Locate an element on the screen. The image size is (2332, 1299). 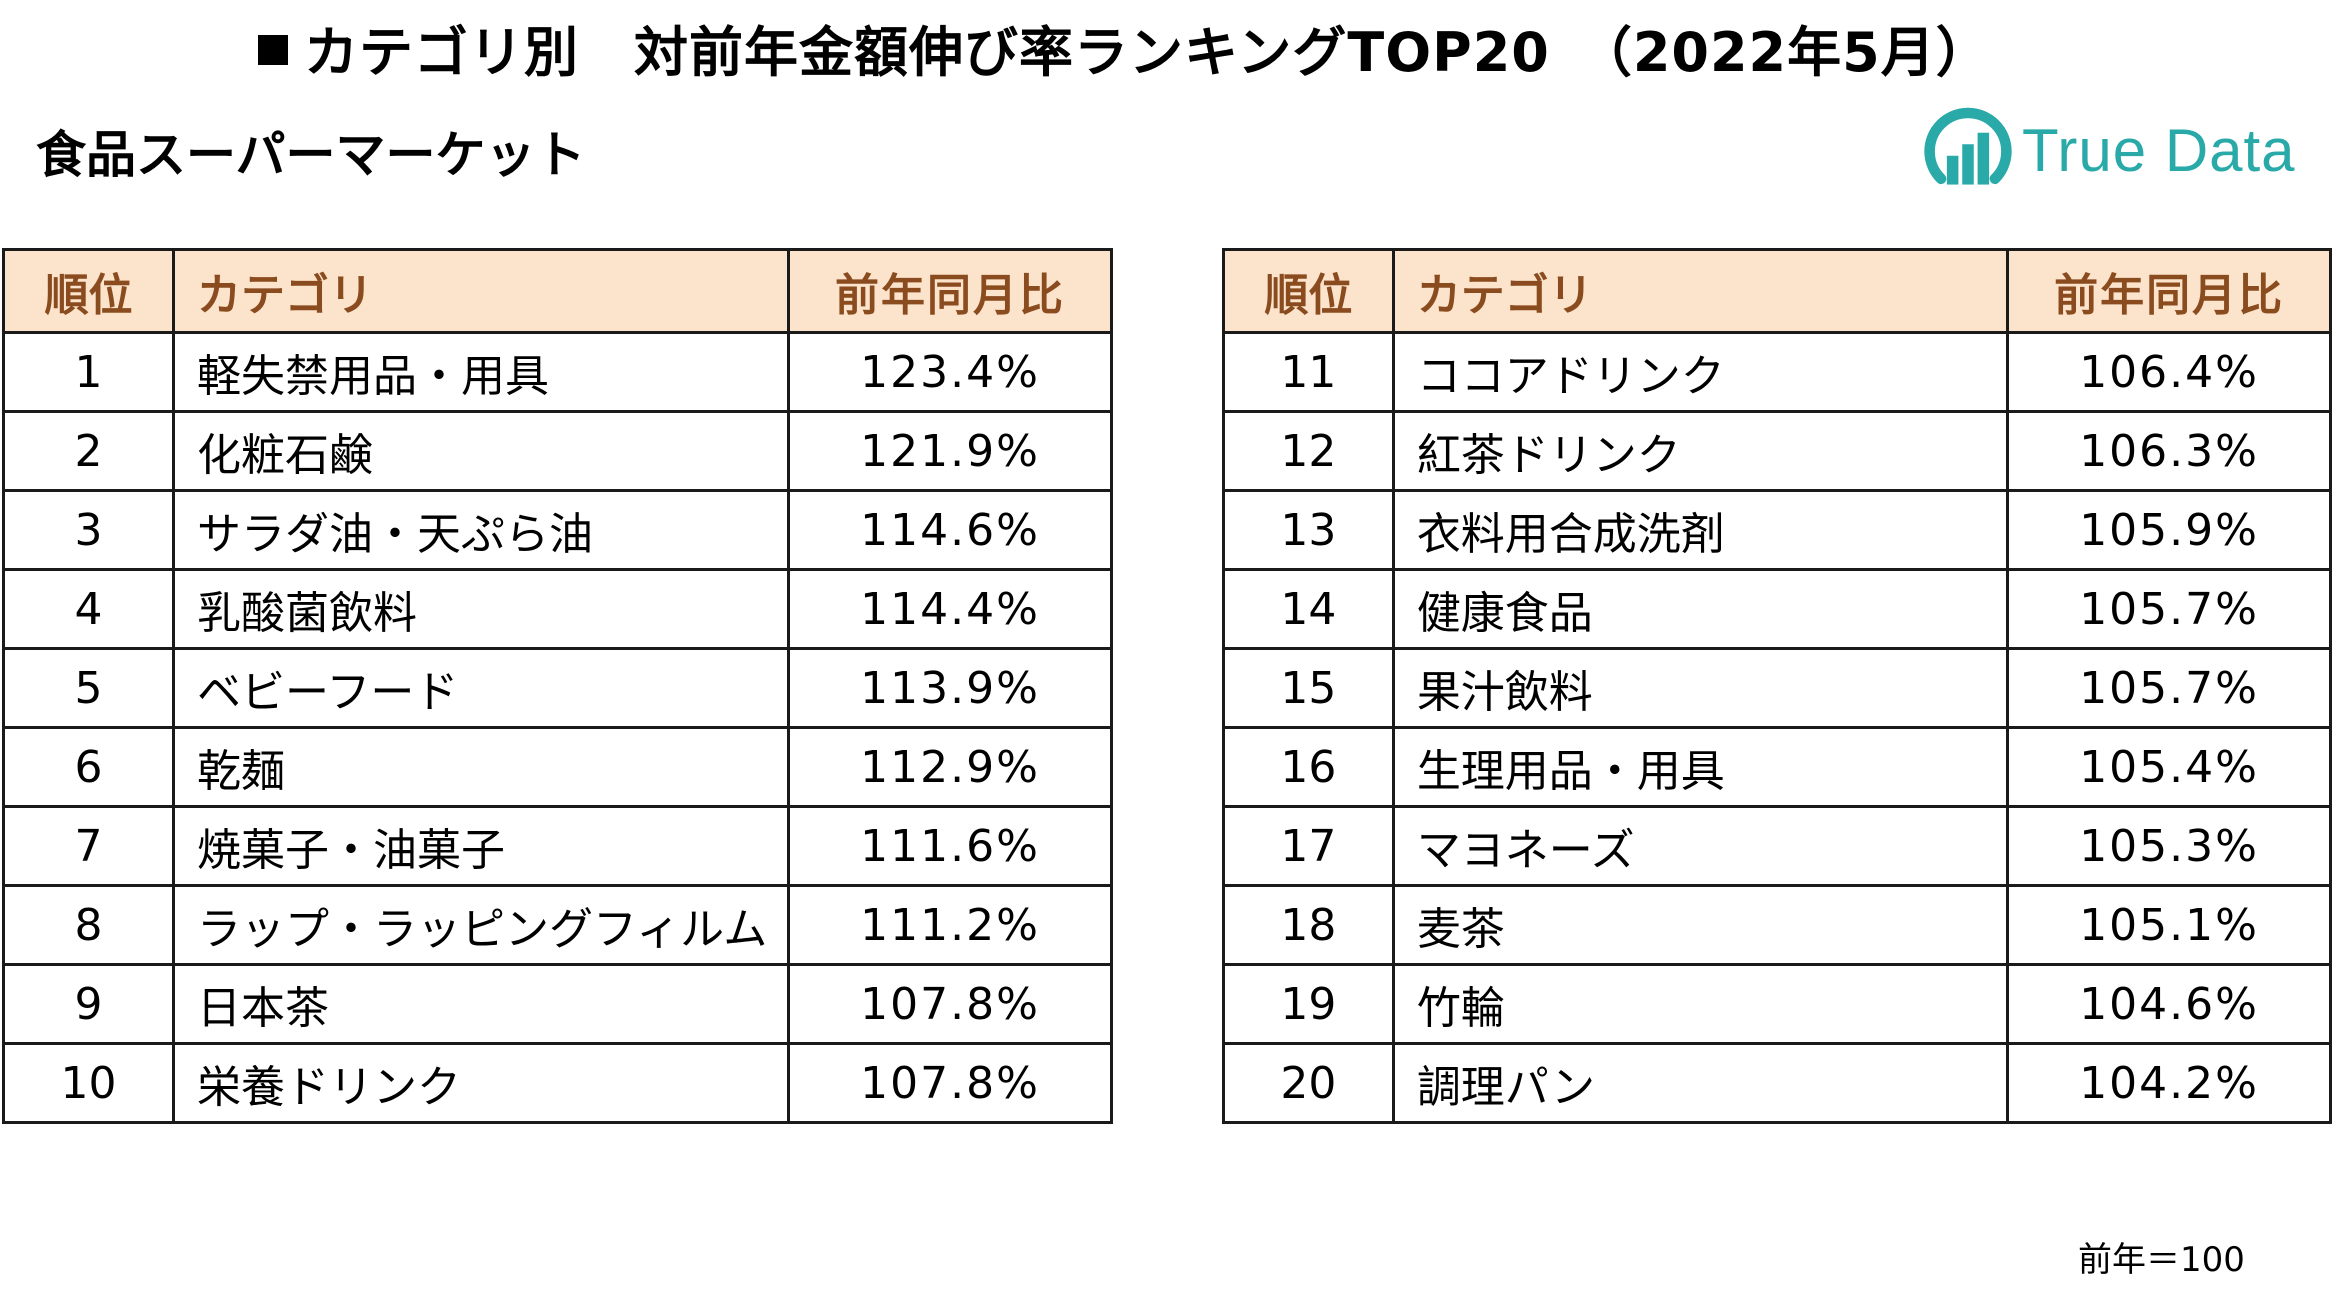
table-row: 1 軽失禁用品・用具 123.4% is located at coordinates (557, 372).